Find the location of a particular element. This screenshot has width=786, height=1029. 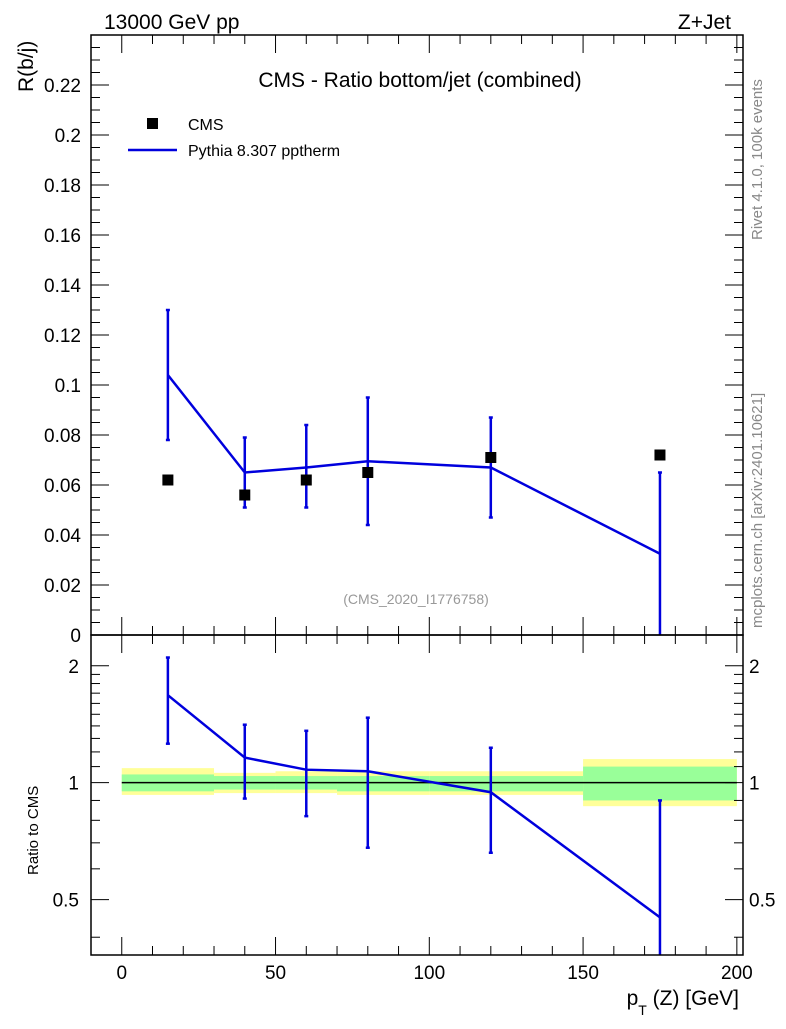

y-axis-label: R(b/j) is located at coordinates (26, 66).